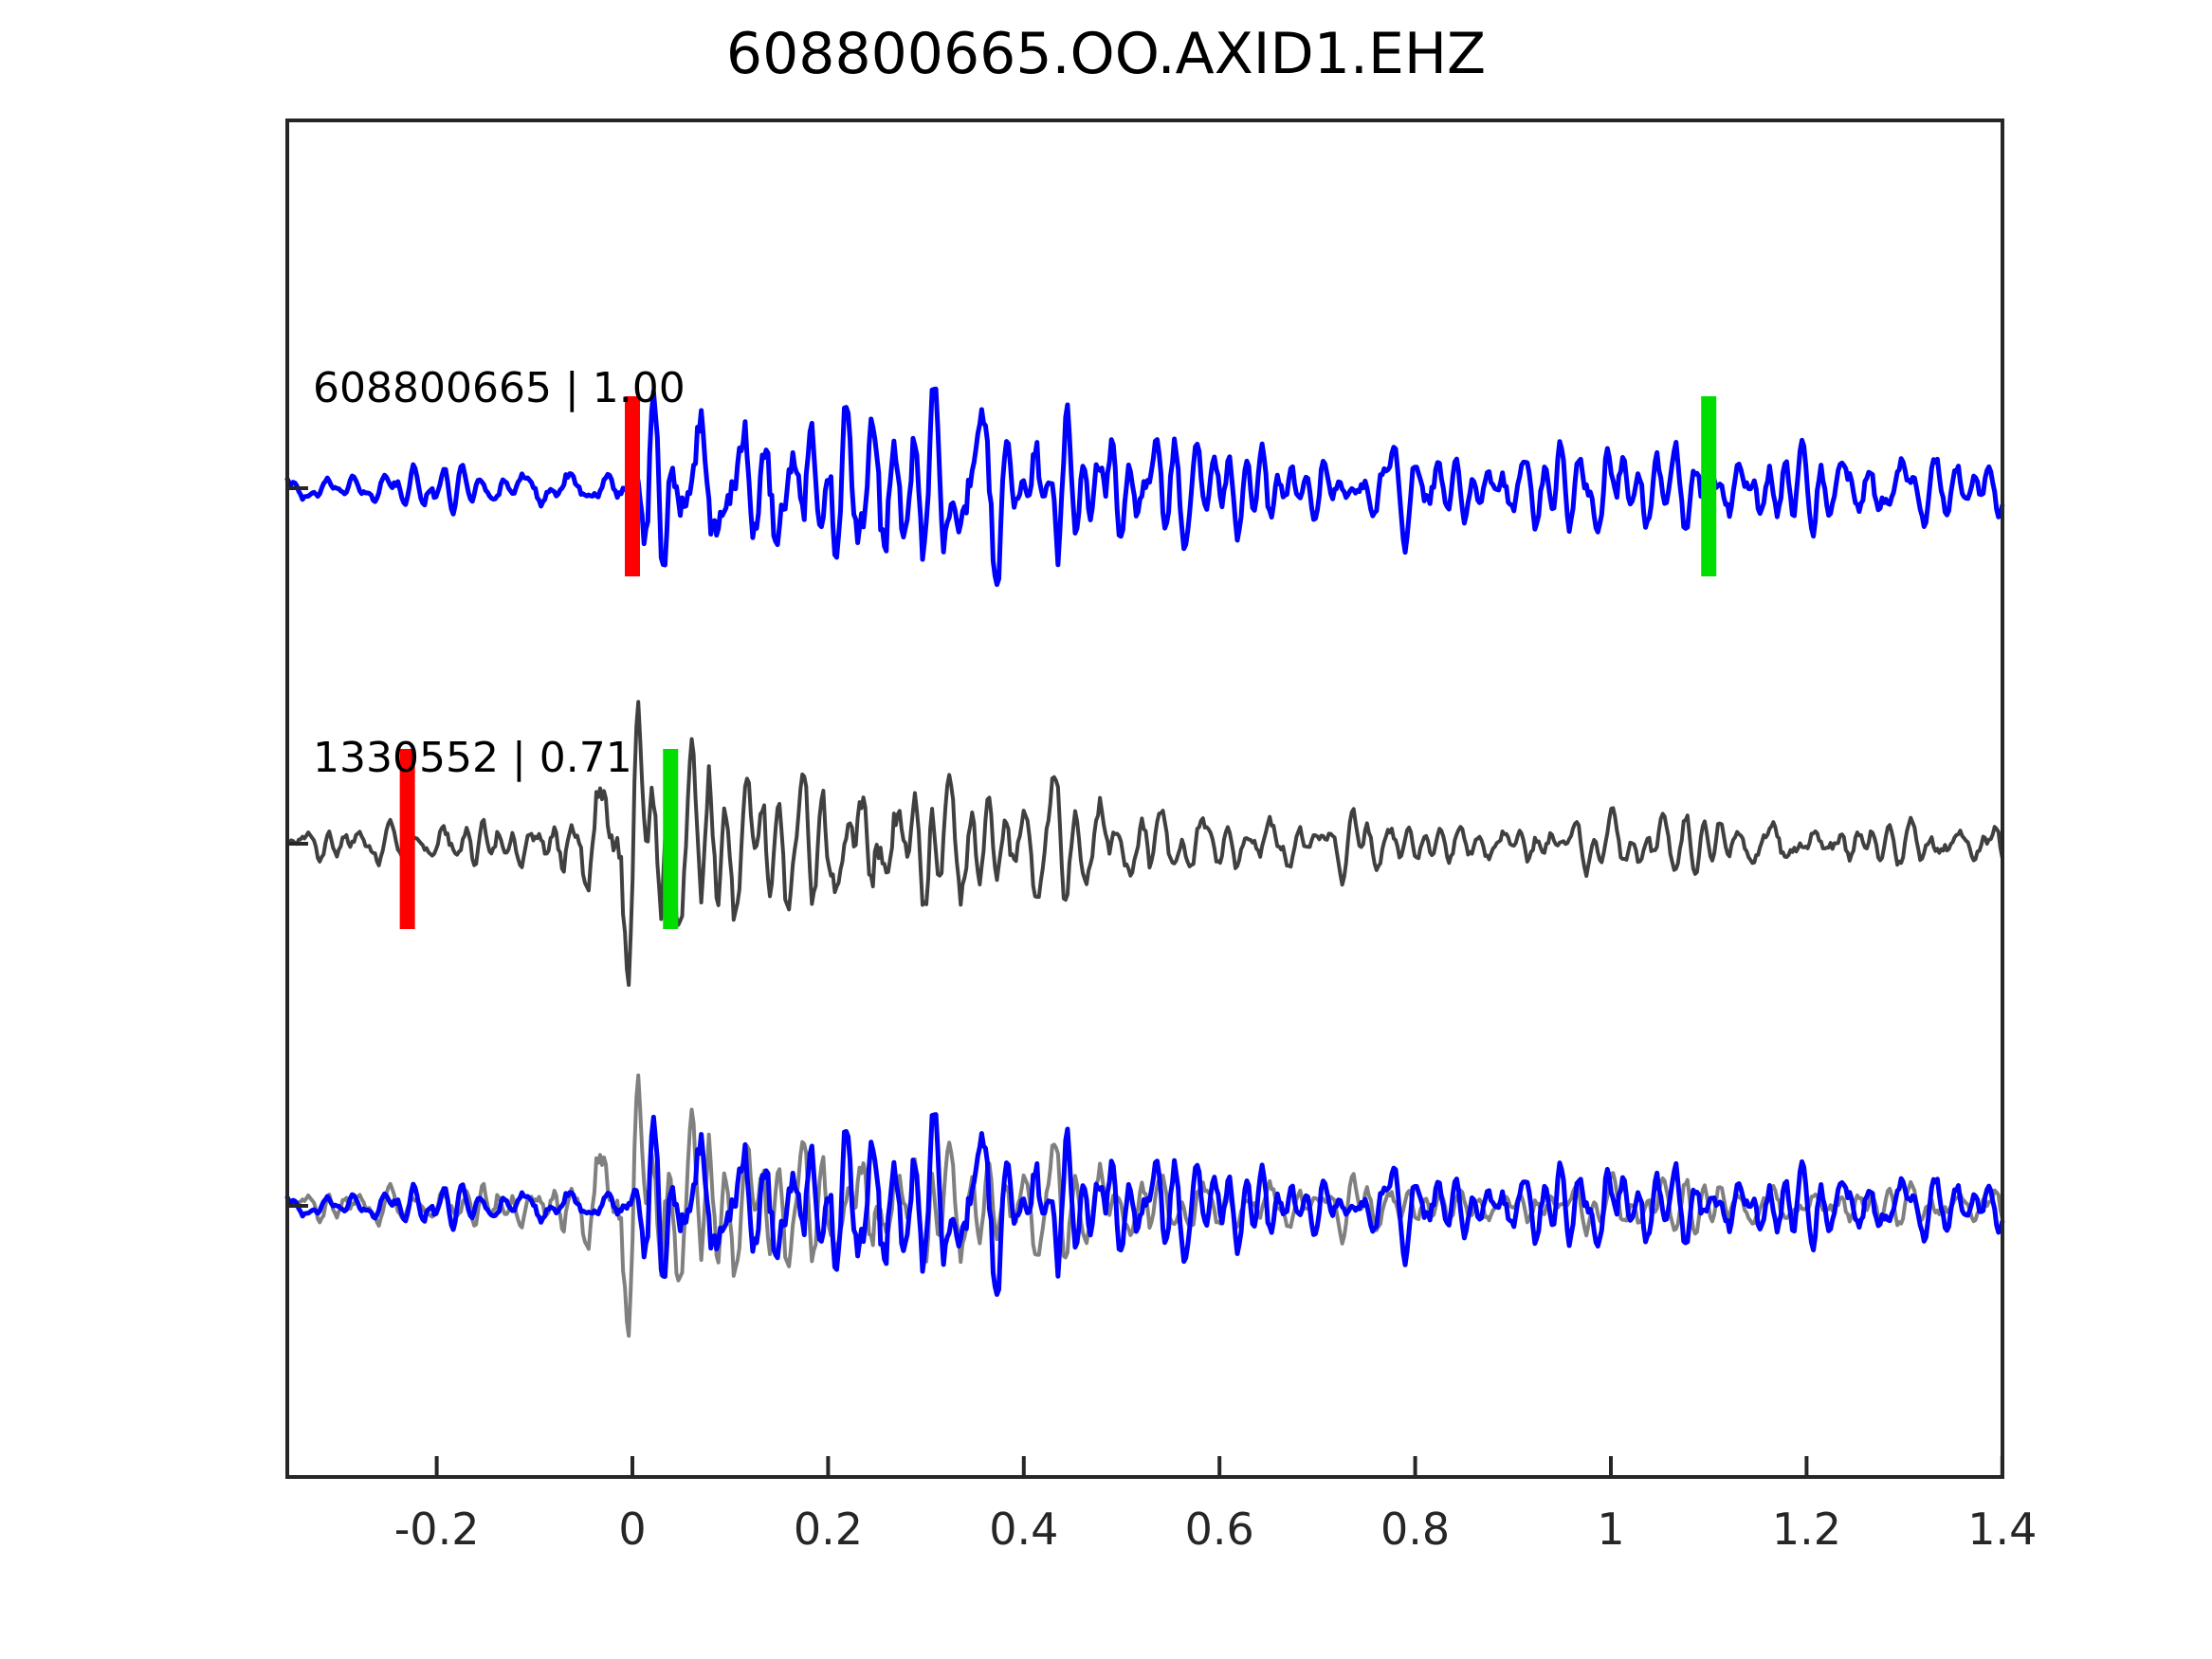 The width and height of the screenshot is (2212, 1659). Describe the element at coordinates (1024, 1529) in the screenshot. I see `x-tick-label: 0.4` at that location.